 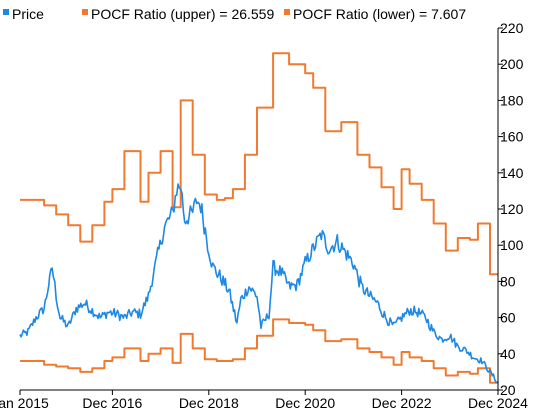 What do you see at coordinates (508, 390) in the screenshot?
I see `y-tick-label: 20` at bounding box center [508, 390].